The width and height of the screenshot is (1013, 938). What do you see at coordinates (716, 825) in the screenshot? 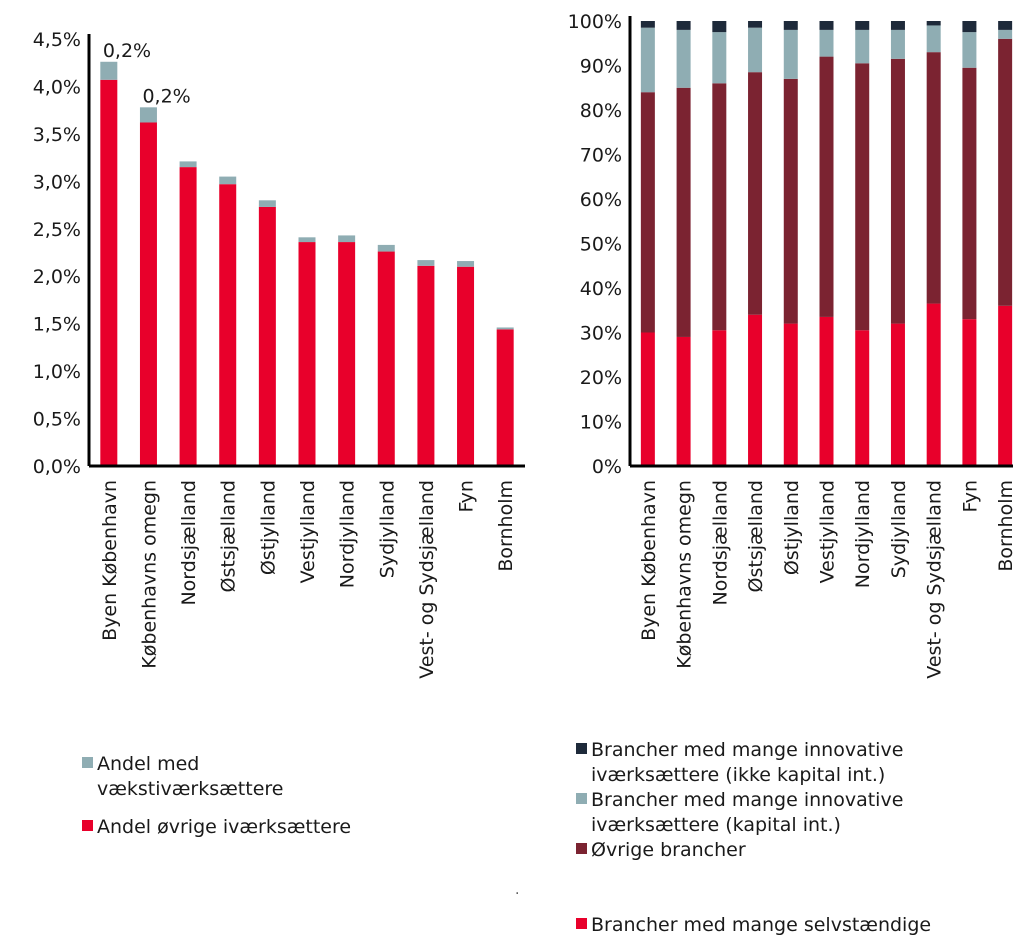
I see `legend-label-line: iværksættere (kapital int.)` at bounding box center [716, 825].